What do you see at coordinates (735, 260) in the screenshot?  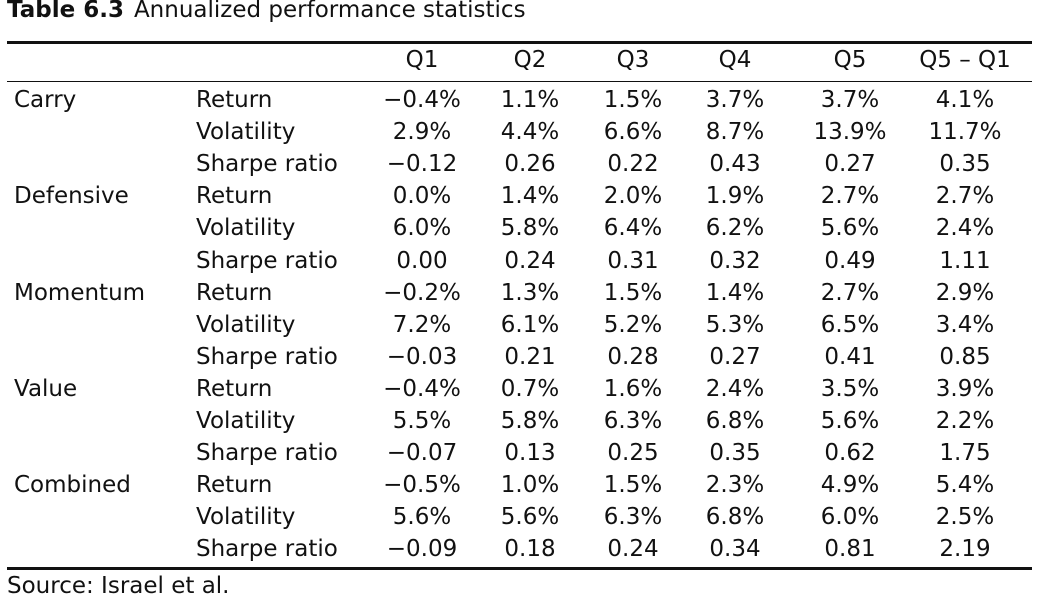 I see `table-cell: 0.32` at bounding box center [735, 260].